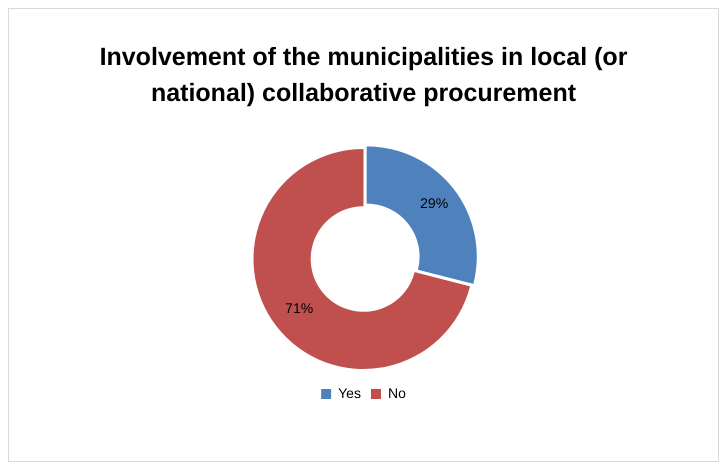  What do you see at coordinates (299, 308) in the screenshot?
I see `data-label: 71%` at bounding box center [299, 308].